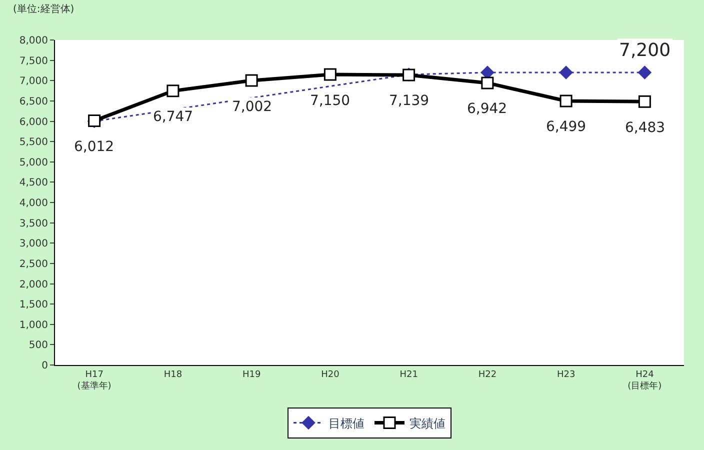  I want to click on legend-label: 実績値, so click(428, 423).